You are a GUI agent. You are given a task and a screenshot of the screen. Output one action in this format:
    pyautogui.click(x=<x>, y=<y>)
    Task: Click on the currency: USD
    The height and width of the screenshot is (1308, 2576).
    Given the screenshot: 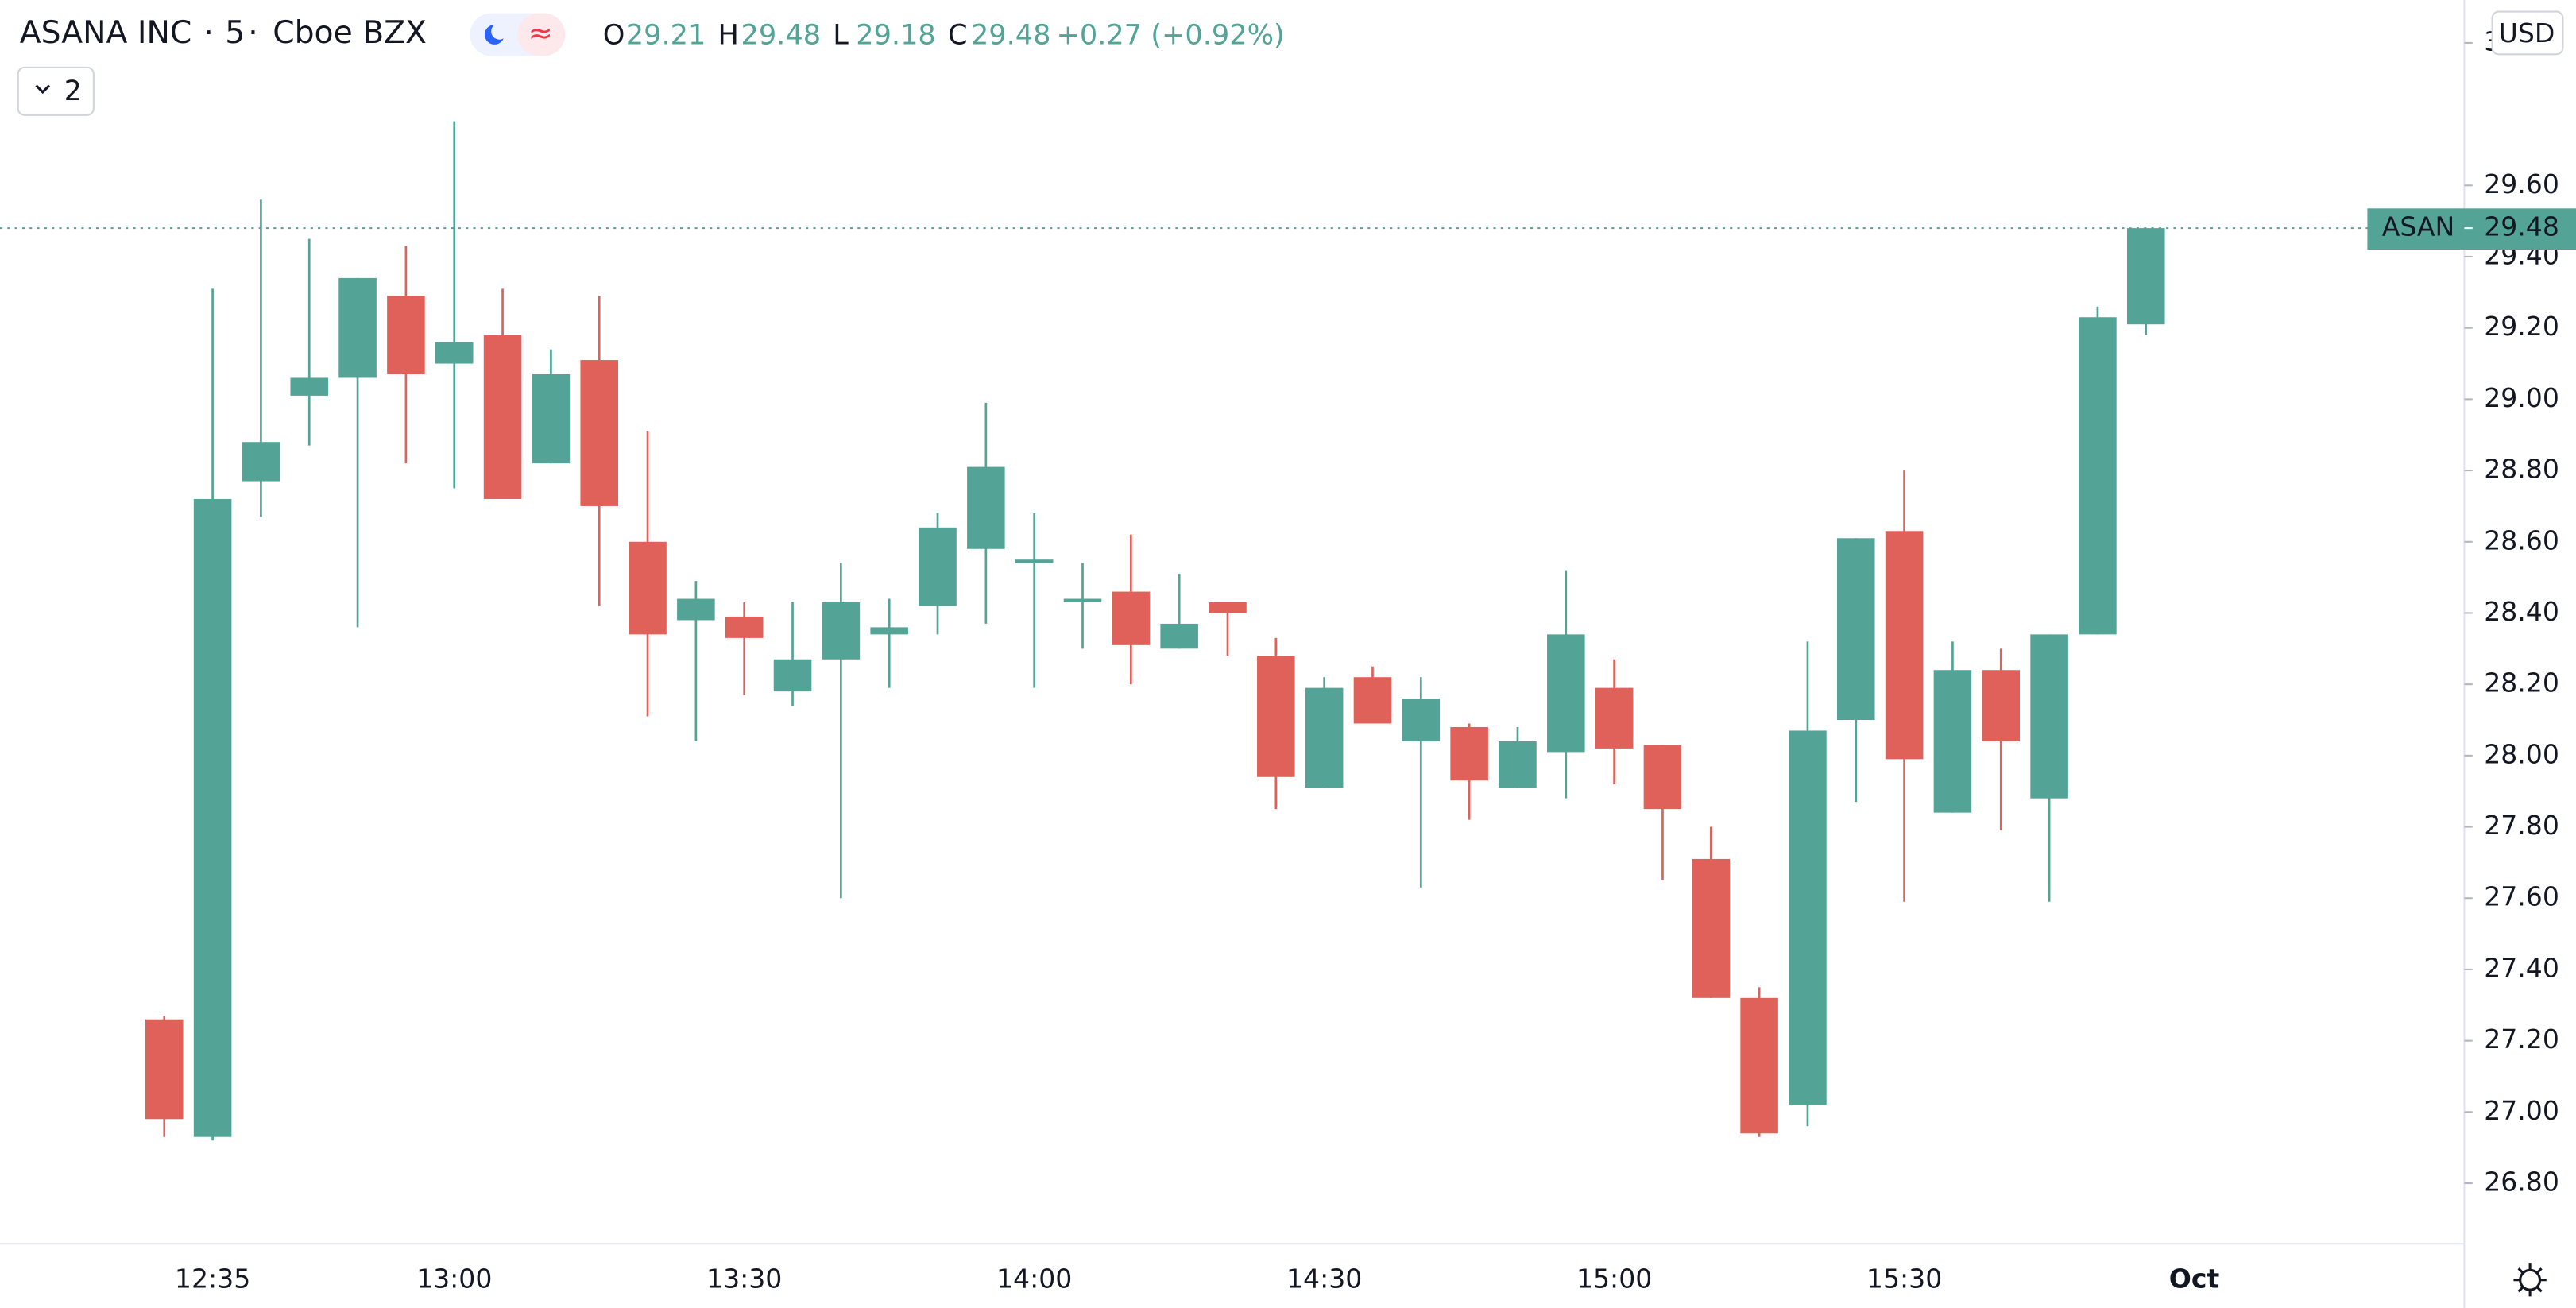 What is the action you would take?
    pyautogui.click(x=2527, y=32)
    